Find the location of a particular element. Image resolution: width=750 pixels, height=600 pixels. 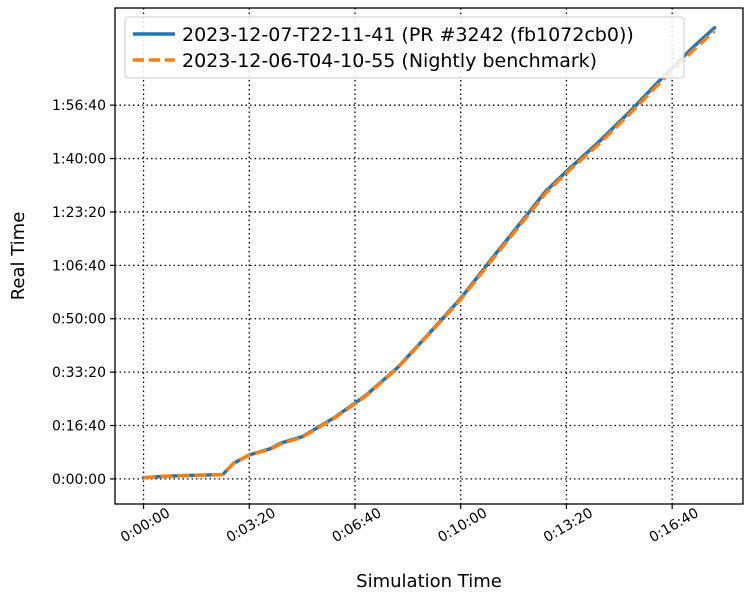

y-tick-label: 1:23:20 is located at coordinates (79, 213).